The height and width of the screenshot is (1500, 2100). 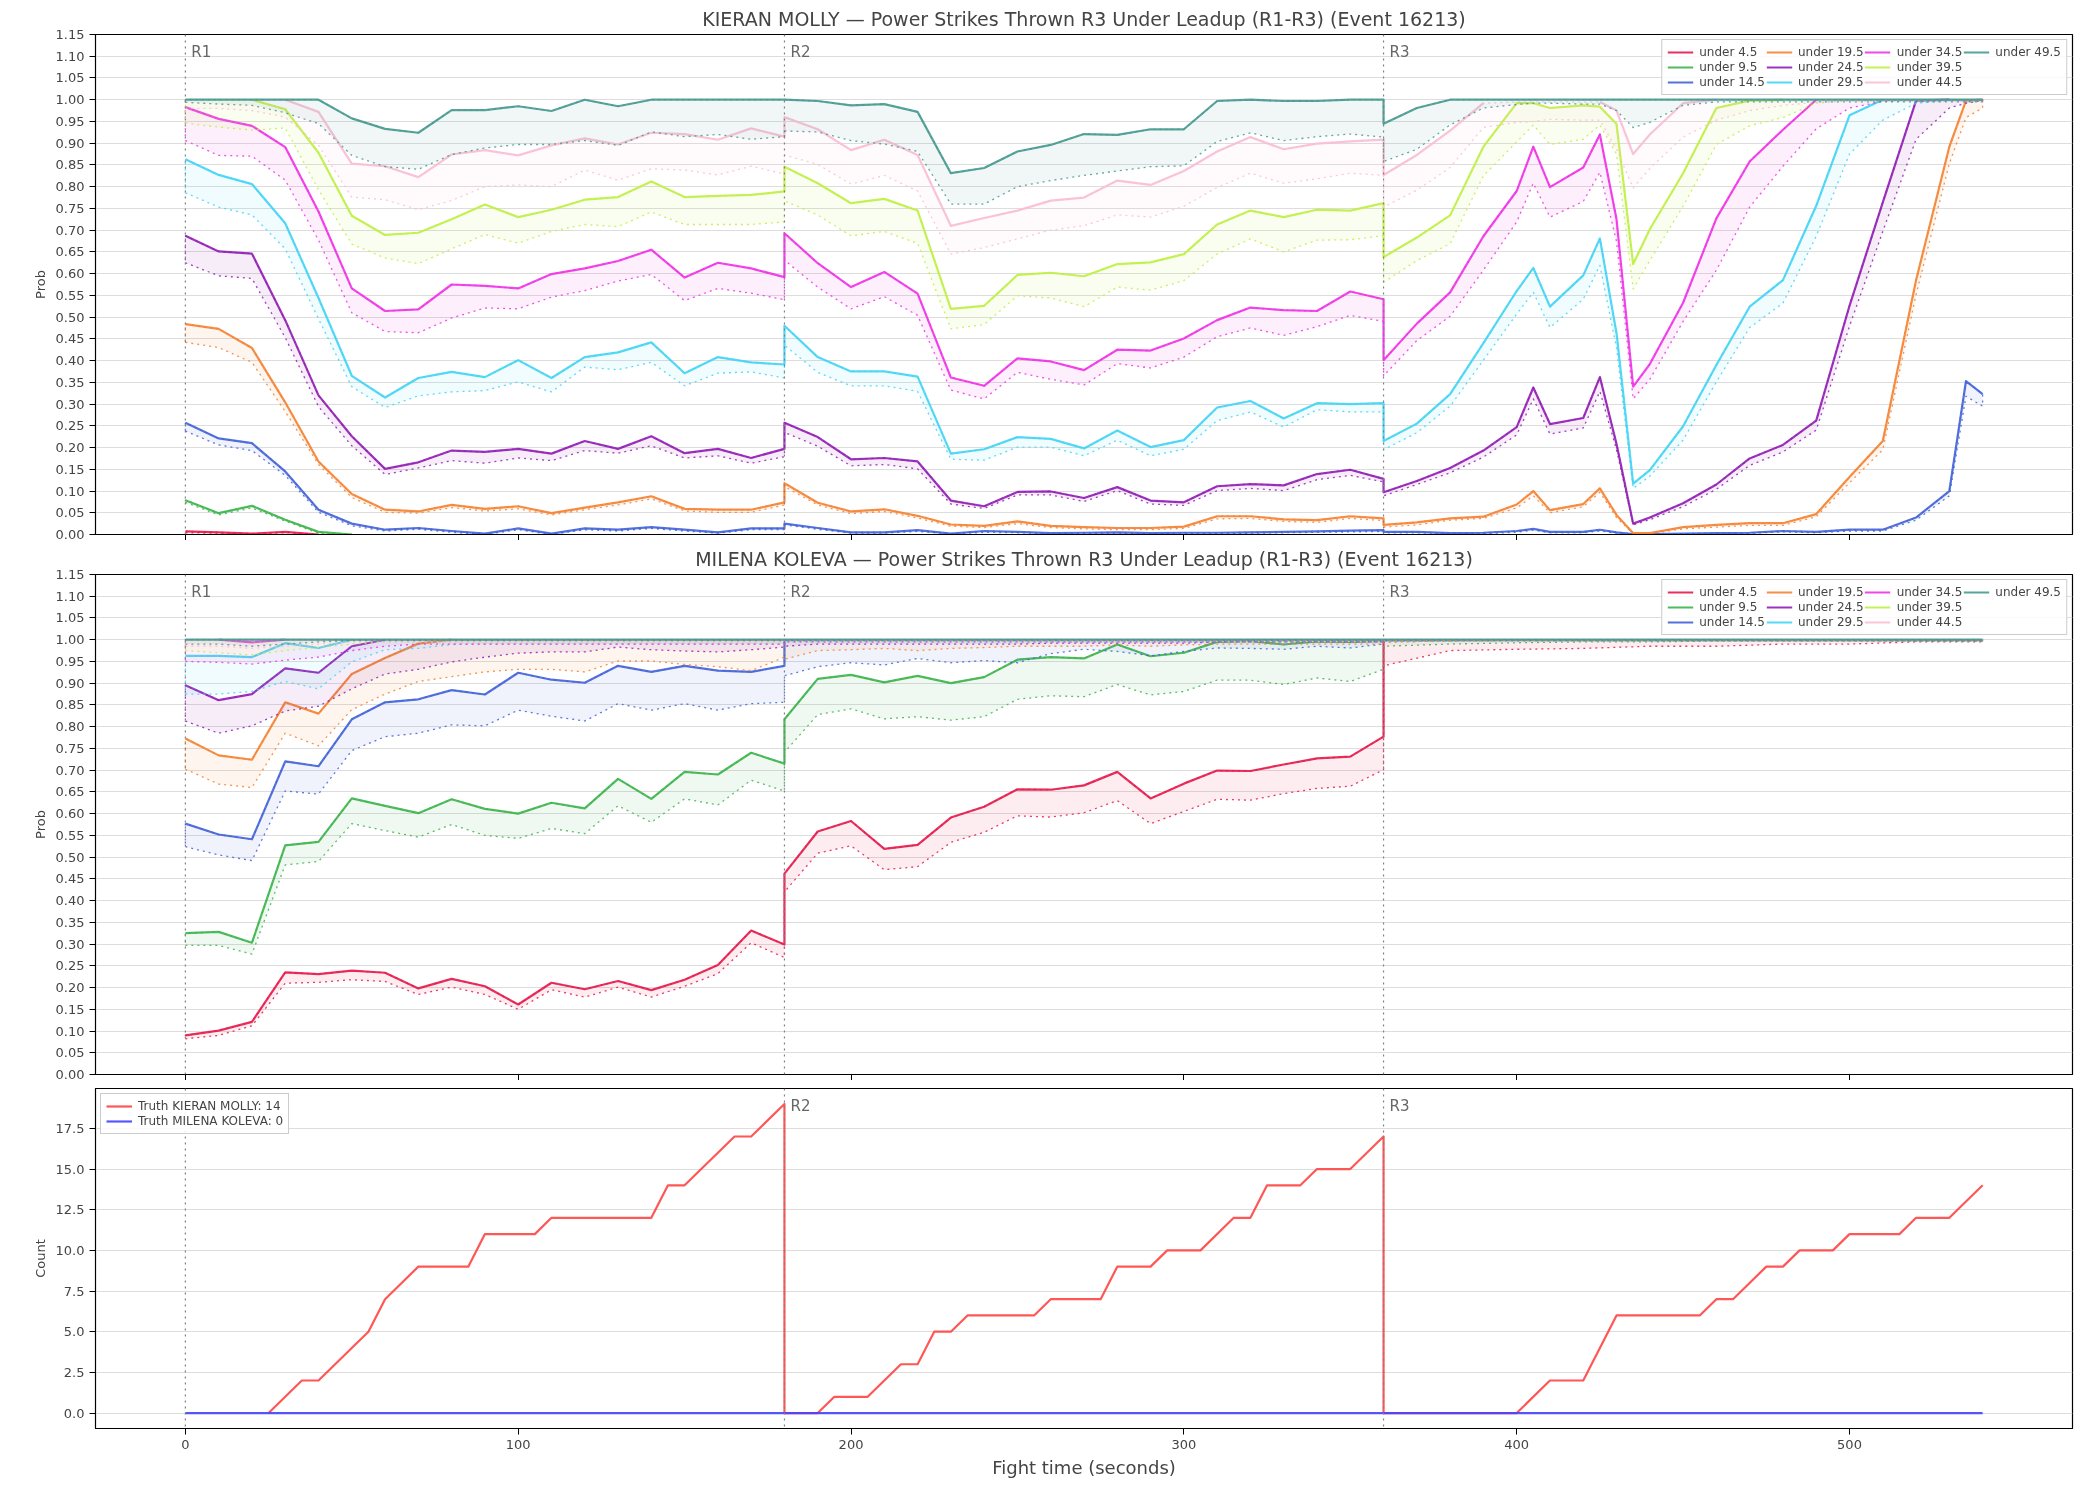 What do you see at coordinates (74, 1332) in the screenshot?
I see `y-tick-label: 5.0` at bounding box center [74, 1332].